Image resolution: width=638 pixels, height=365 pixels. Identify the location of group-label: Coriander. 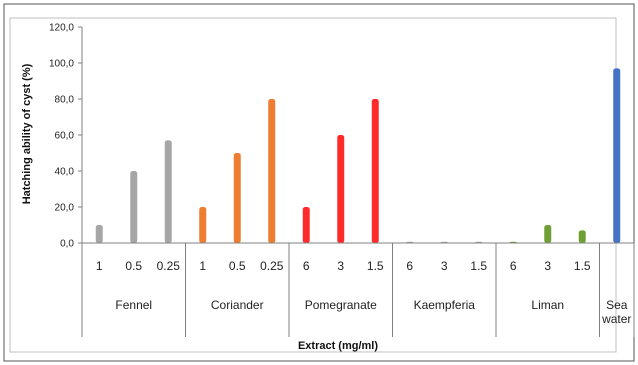
(237, 305).